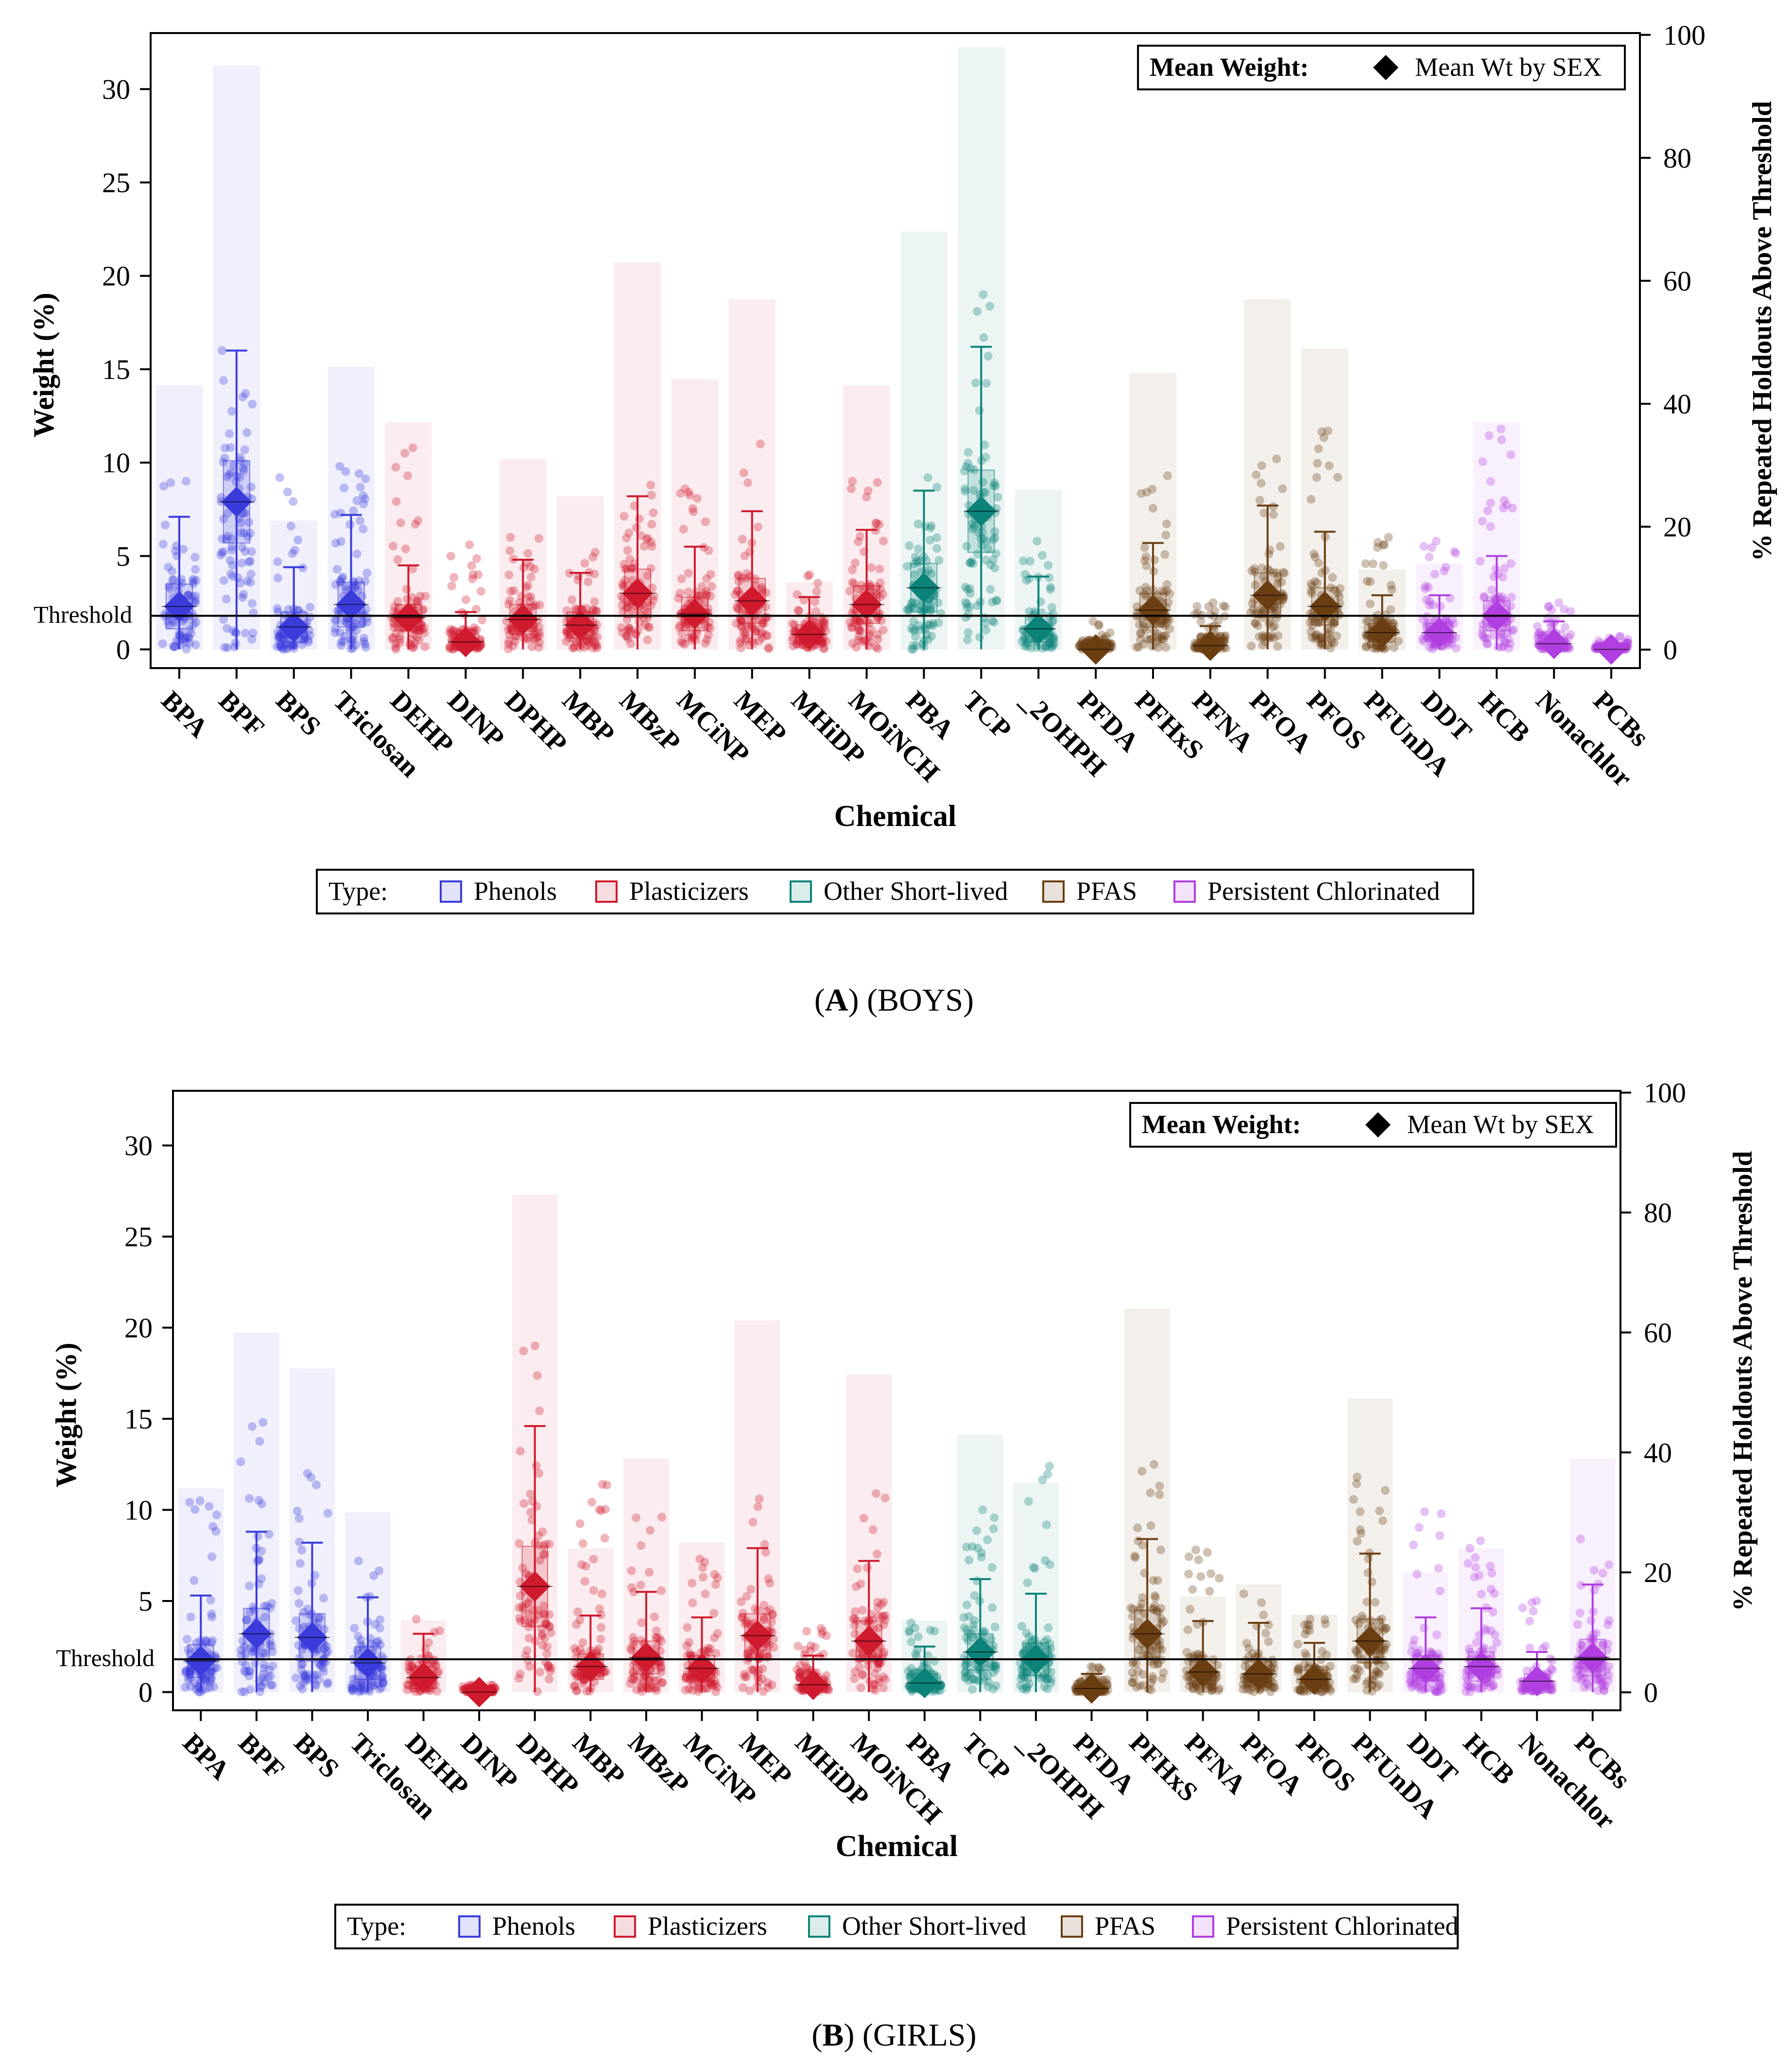  What do you see at coordinates (1229, 67) in the screenshot?
I see `mean-legend-title: Mean Weight:` at bounding box center [1229, 67].